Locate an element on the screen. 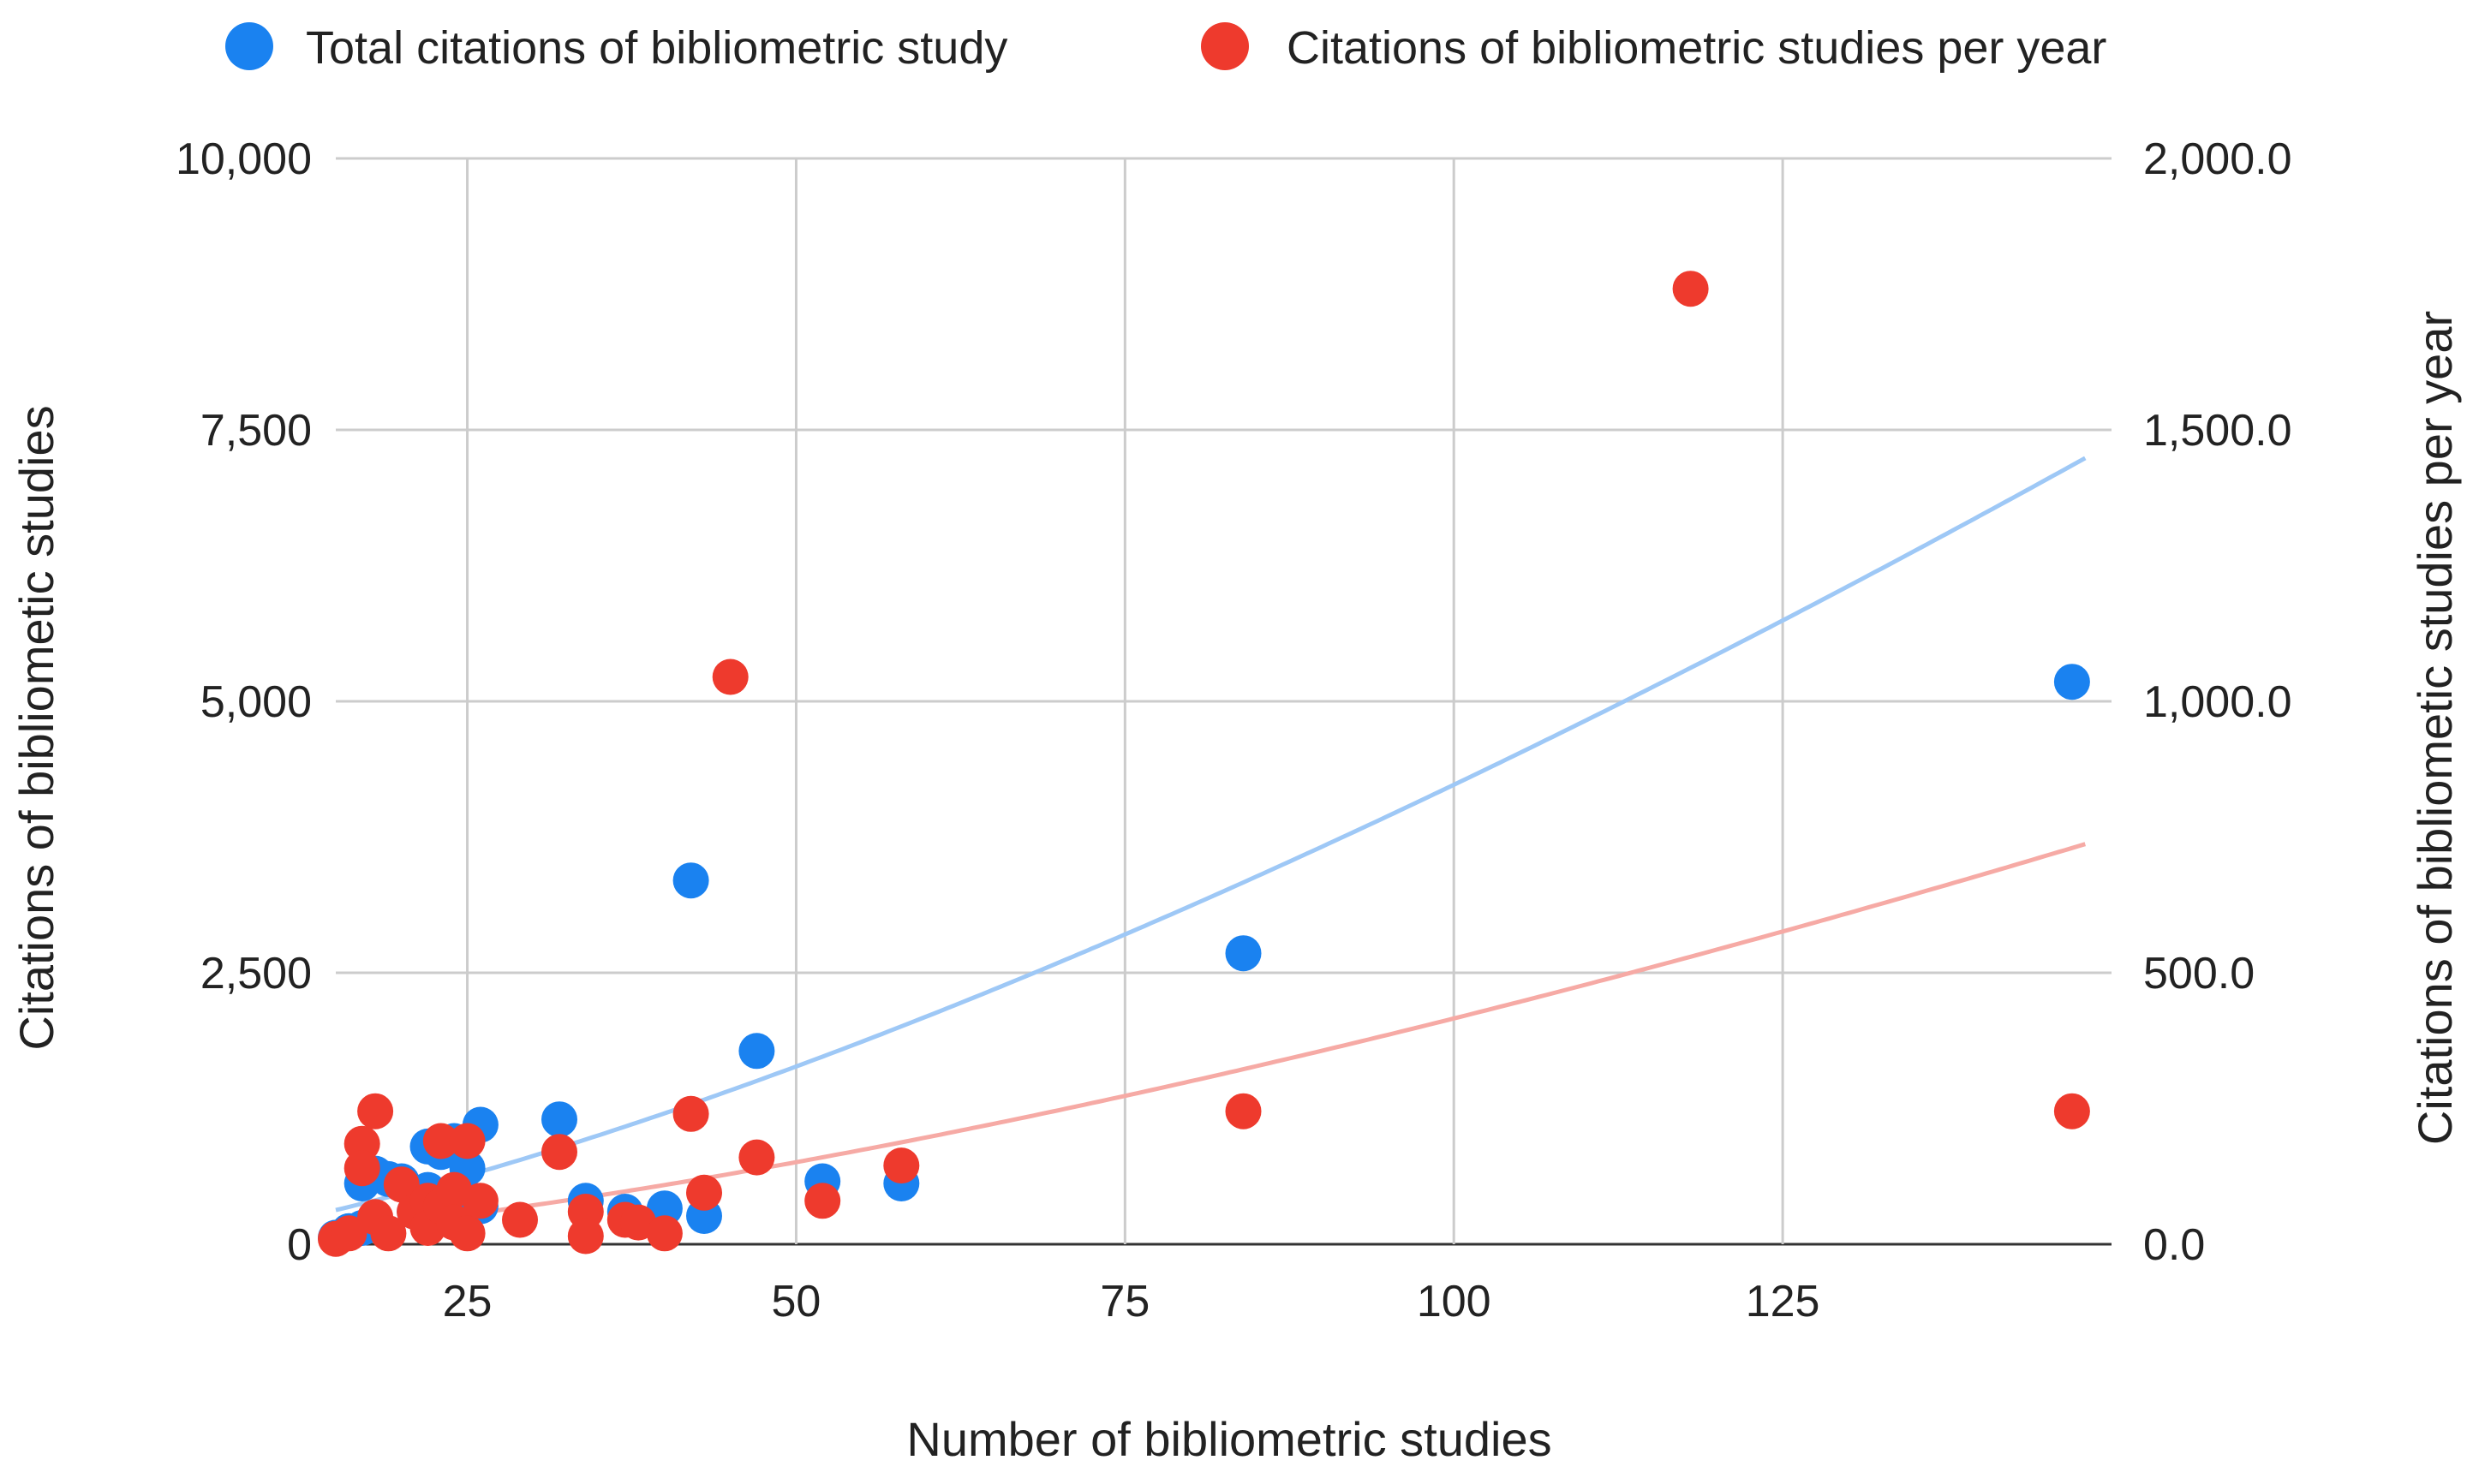 The height and width of the screenshot is (1484, 2473). y-left-tick-label: 7,500 is located at coordinates (256, 431).